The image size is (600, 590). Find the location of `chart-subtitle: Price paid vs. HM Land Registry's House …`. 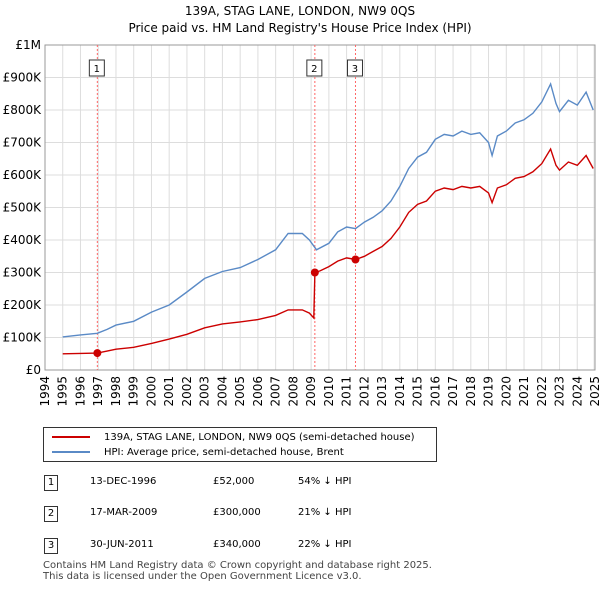

chart-subtitle: Price paid vs. HM Land Registry's House … is located at coordinates (300, 28).